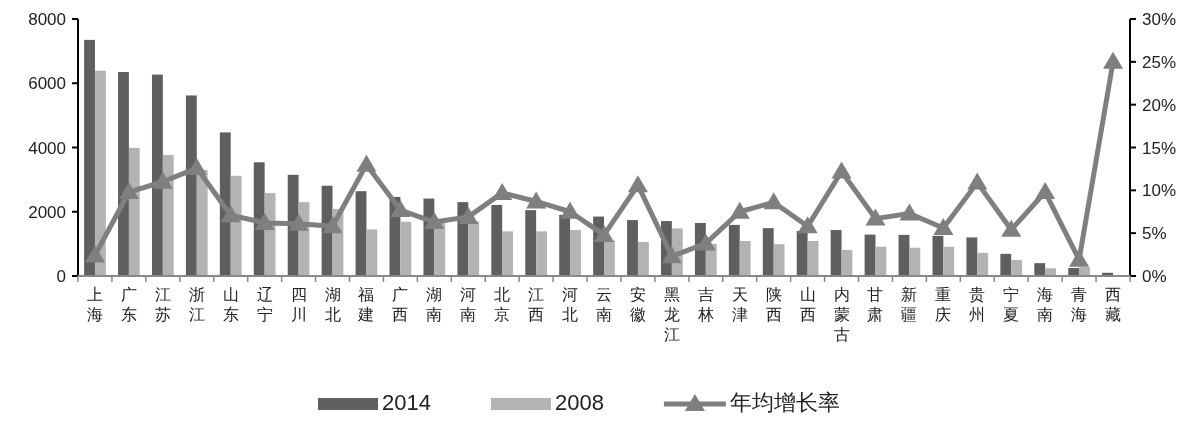 The image size is (1204, 424). I want to click on x-tick-label: 浙江, so click(196, 304).